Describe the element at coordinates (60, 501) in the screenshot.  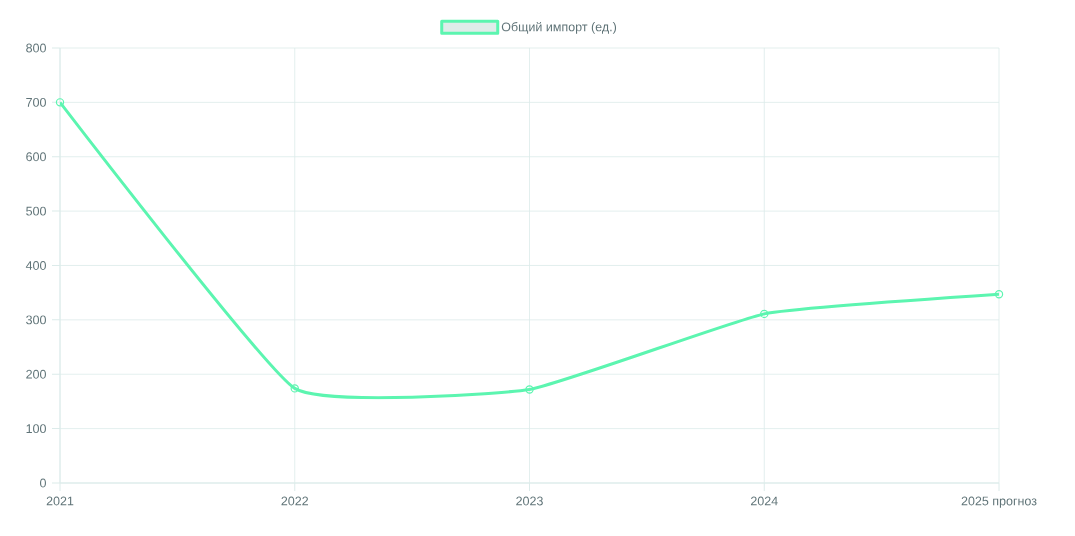
I see `x-tick-label: 2021` at that location.